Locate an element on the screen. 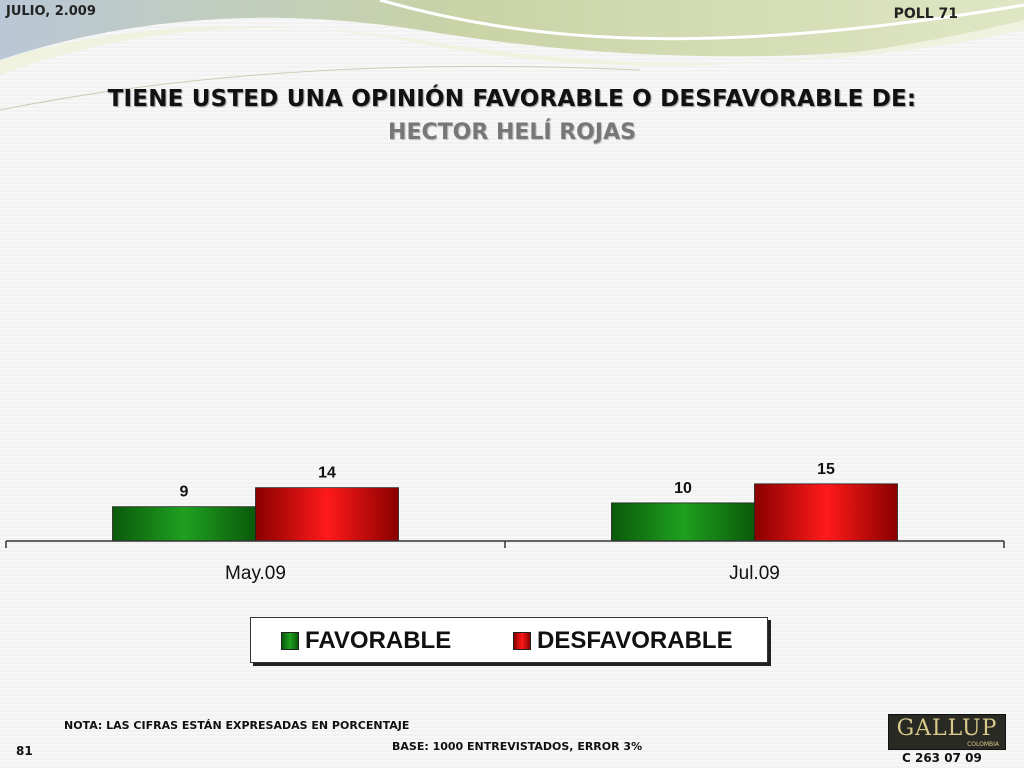  base-note: BASE: 1000 ENTREVISTADOS, ERROR 3% is located at coordinates (517, 746).